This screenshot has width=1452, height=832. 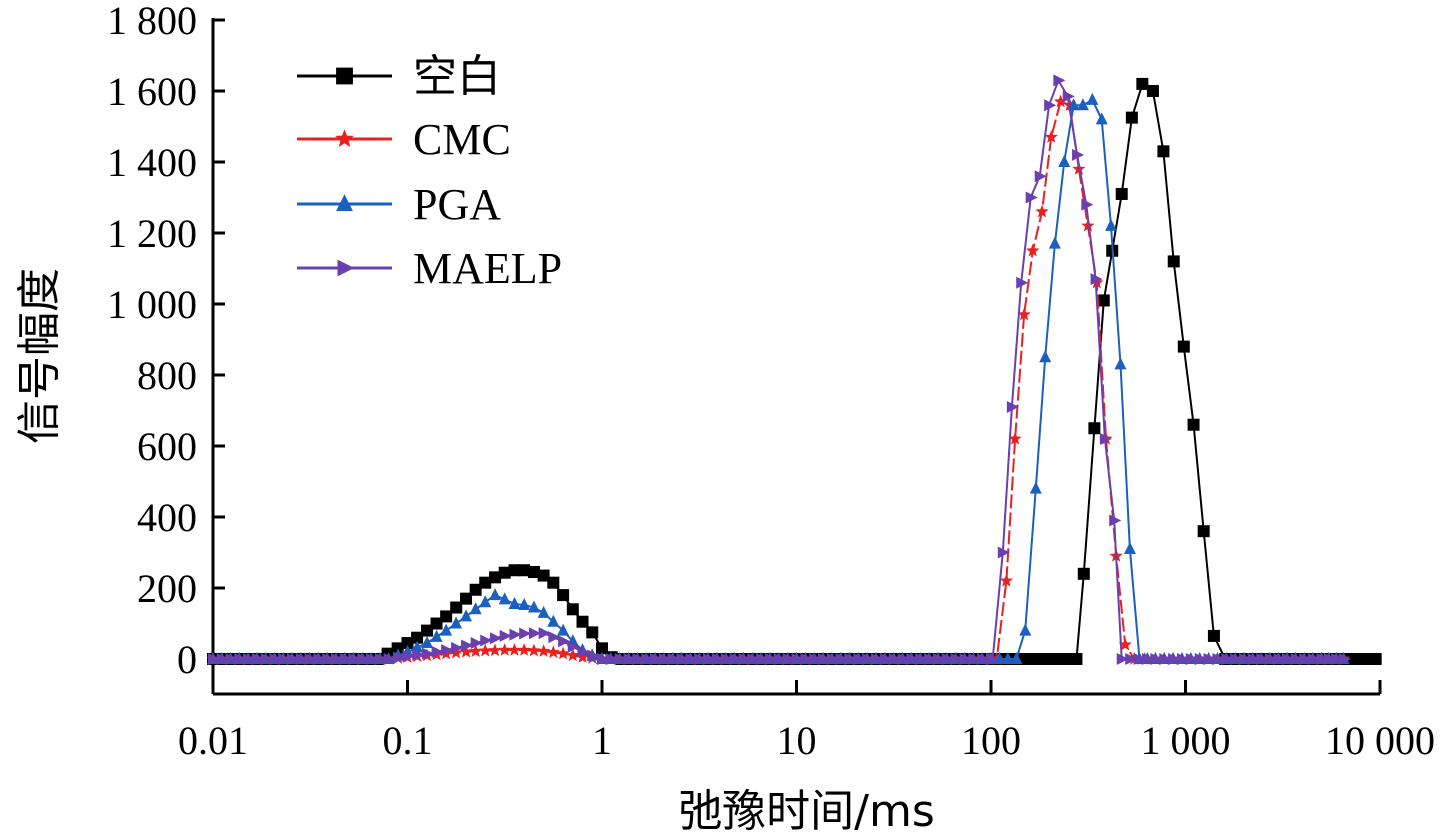 I want to click on y-tick-label: 1 800, so click(x=152, y=21).